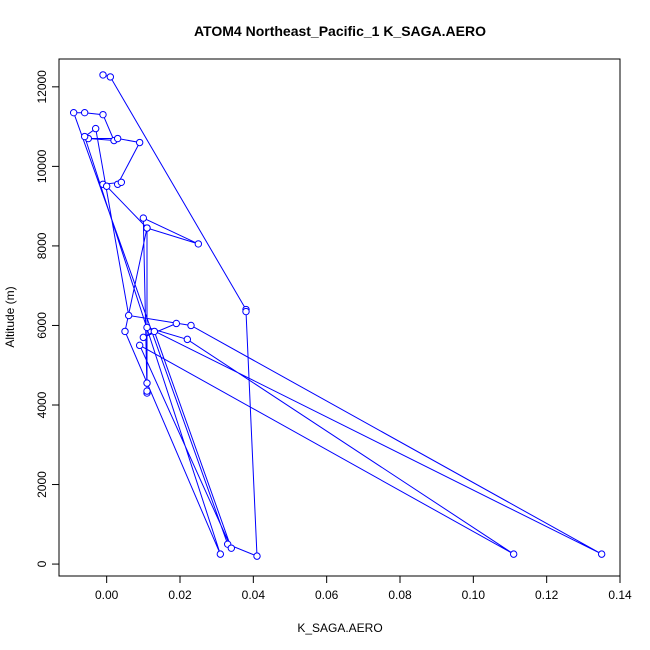 This screenshot has height=650, width=650. What do you see at coordinates (42, 166) in the screenshot?
I see `y-tick-label: 10000` at bounding box center [42, 166].